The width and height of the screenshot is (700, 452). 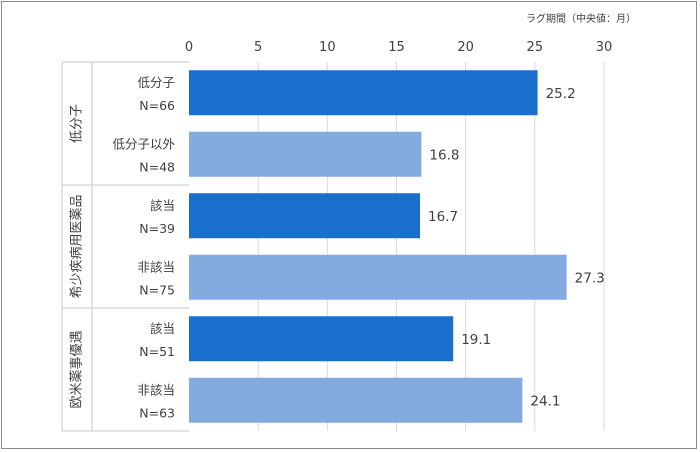 What do you see at coordinates (189, 47) in the screenshot?
I see `x-tick-label: 0` at bounding box center [189, 47].